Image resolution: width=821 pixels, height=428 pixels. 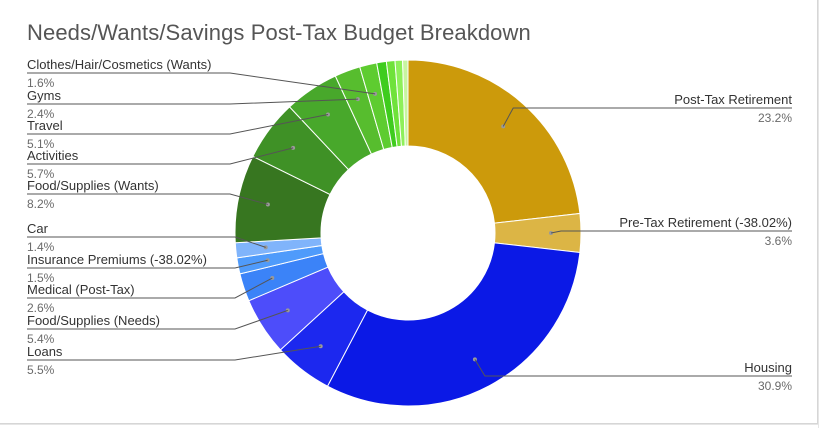 What do you see at coordinates (119, 64) in the screenshot?
I see `slice-label: Clothes/Hair/Cosmetics (Wants)` at bounding box center [119, 64].